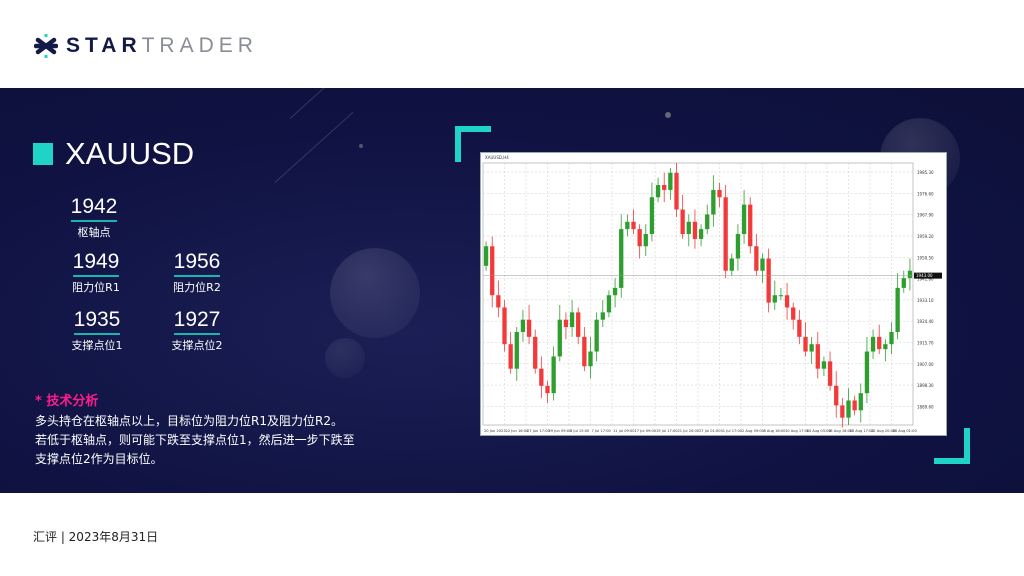  What do you see at coordinates (925, 236) in the screenshot?
I see `y-tick-label: 1959.20` at bounding box center [925, 236].